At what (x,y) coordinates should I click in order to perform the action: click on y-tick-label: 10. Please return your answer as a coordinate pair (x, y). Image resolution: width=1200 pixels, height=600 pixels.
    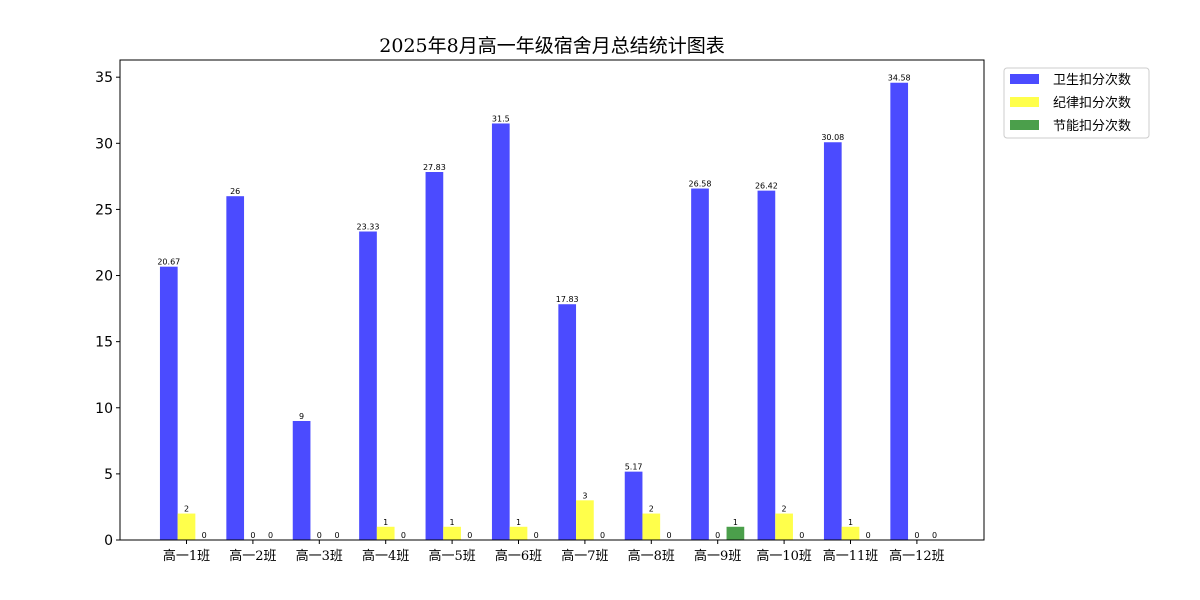
    Looking at the image, I should click on (104, 409).